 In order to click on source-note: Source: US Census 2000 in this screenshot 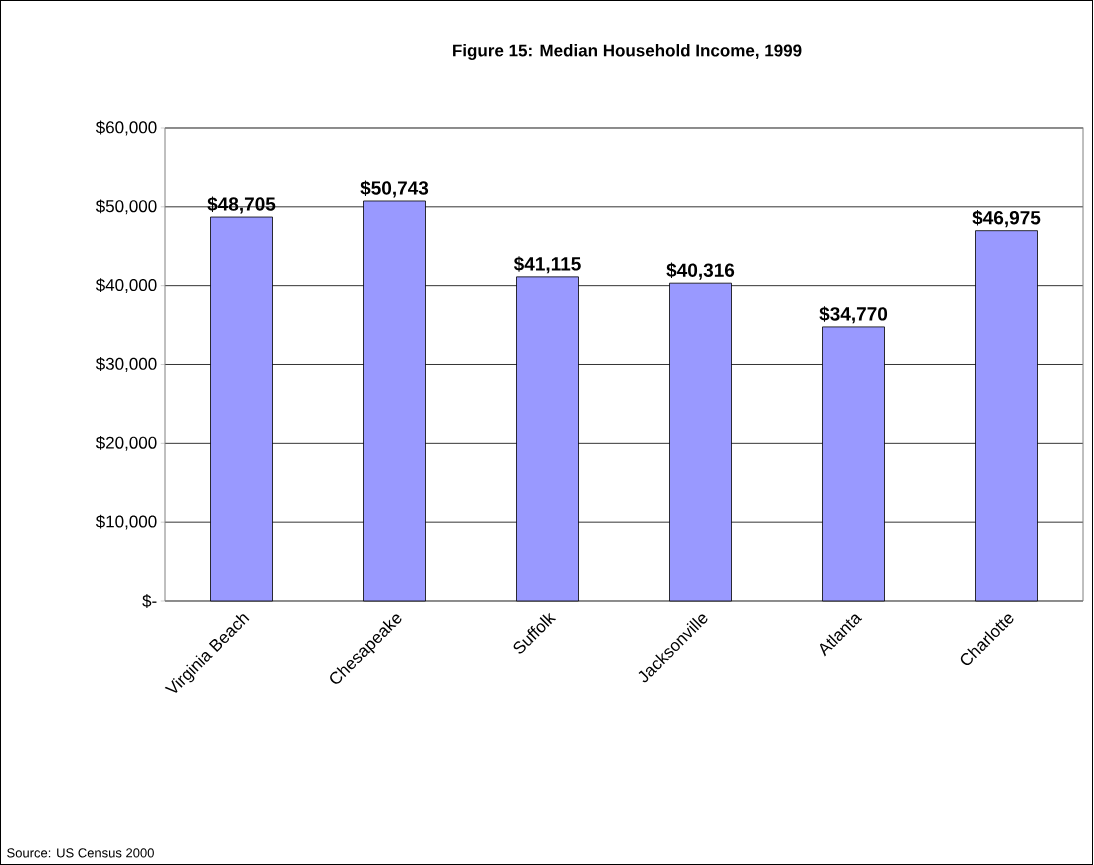, I will do `click(80, 853)`.